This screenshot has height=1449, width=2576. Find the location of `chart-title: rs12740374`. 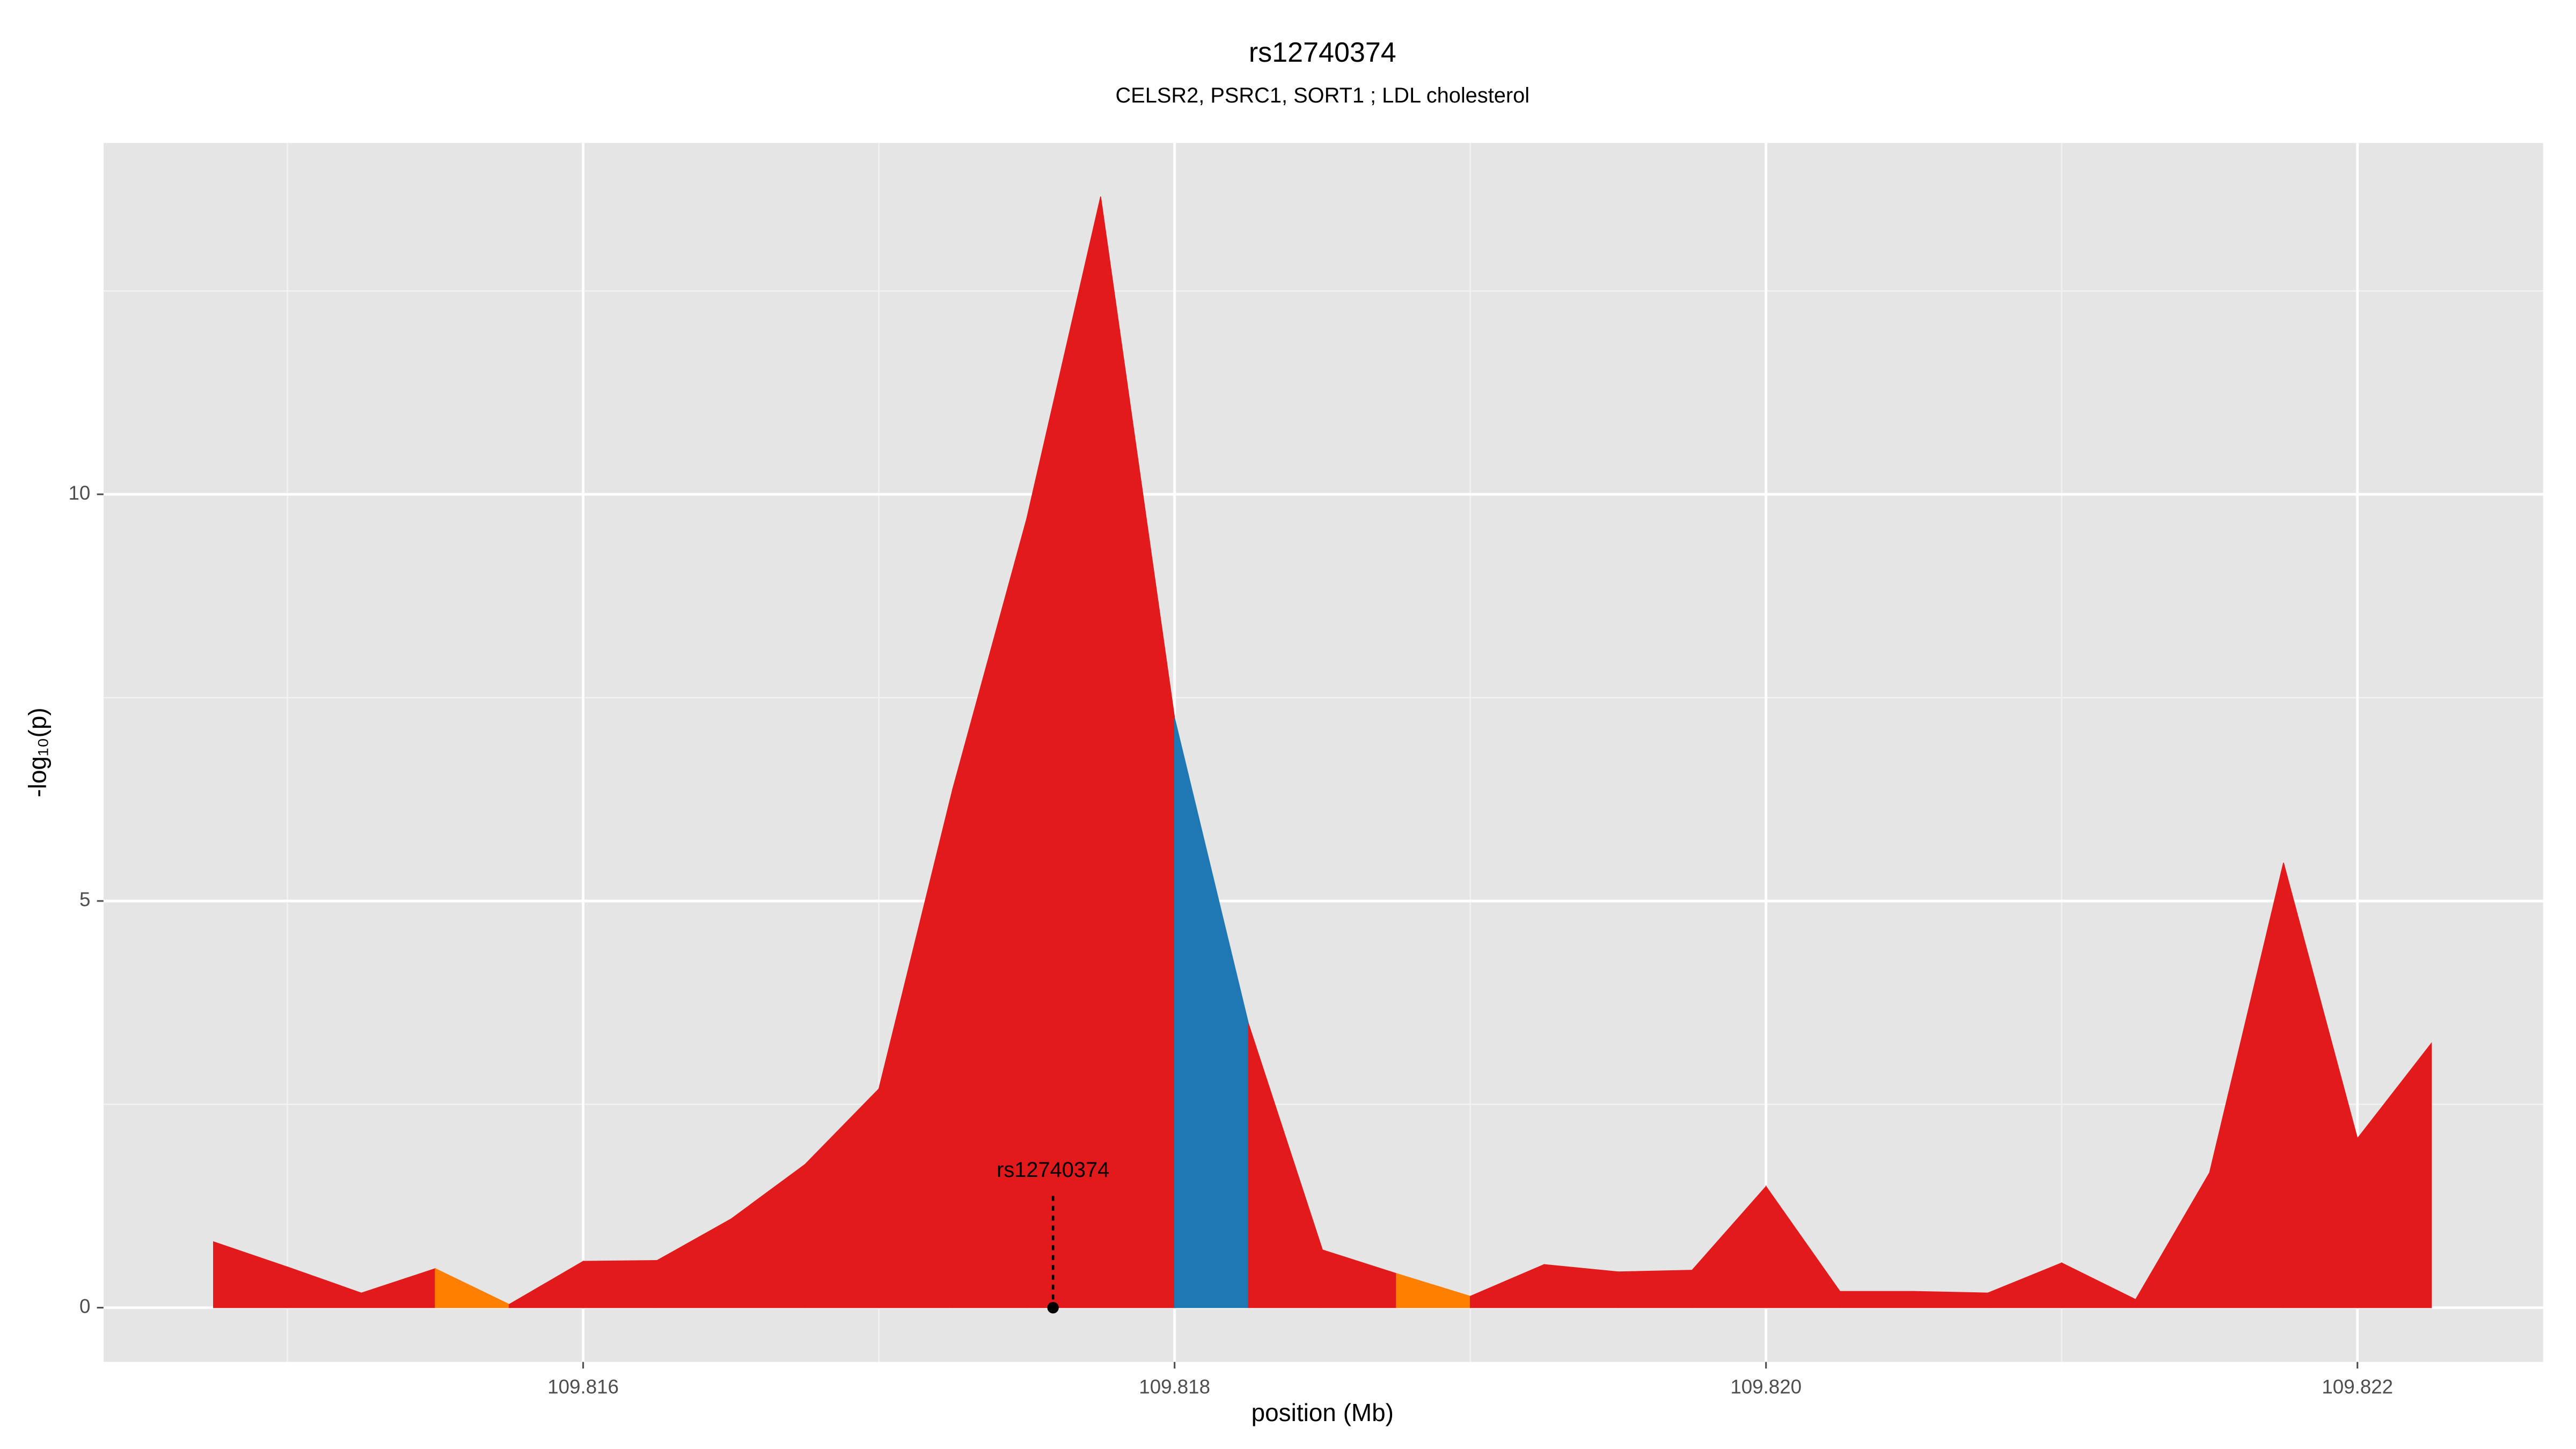

chart-title: rs12740374 is located at coordinates (1322, 52).